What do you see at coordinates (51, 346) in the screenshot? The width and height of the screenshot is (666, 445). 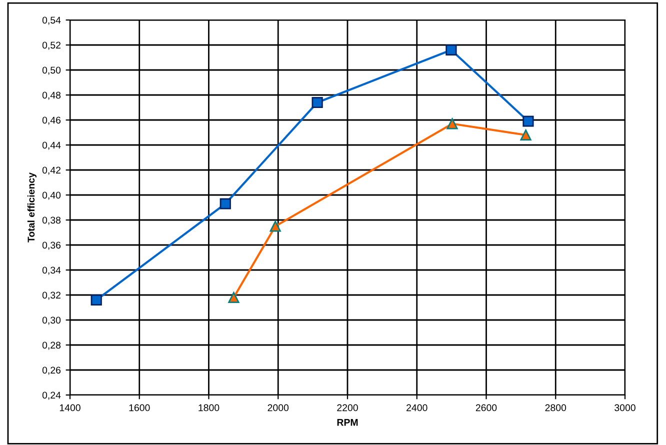 I see `y-tick-label: 0,28` at bounding box center [51, 346].